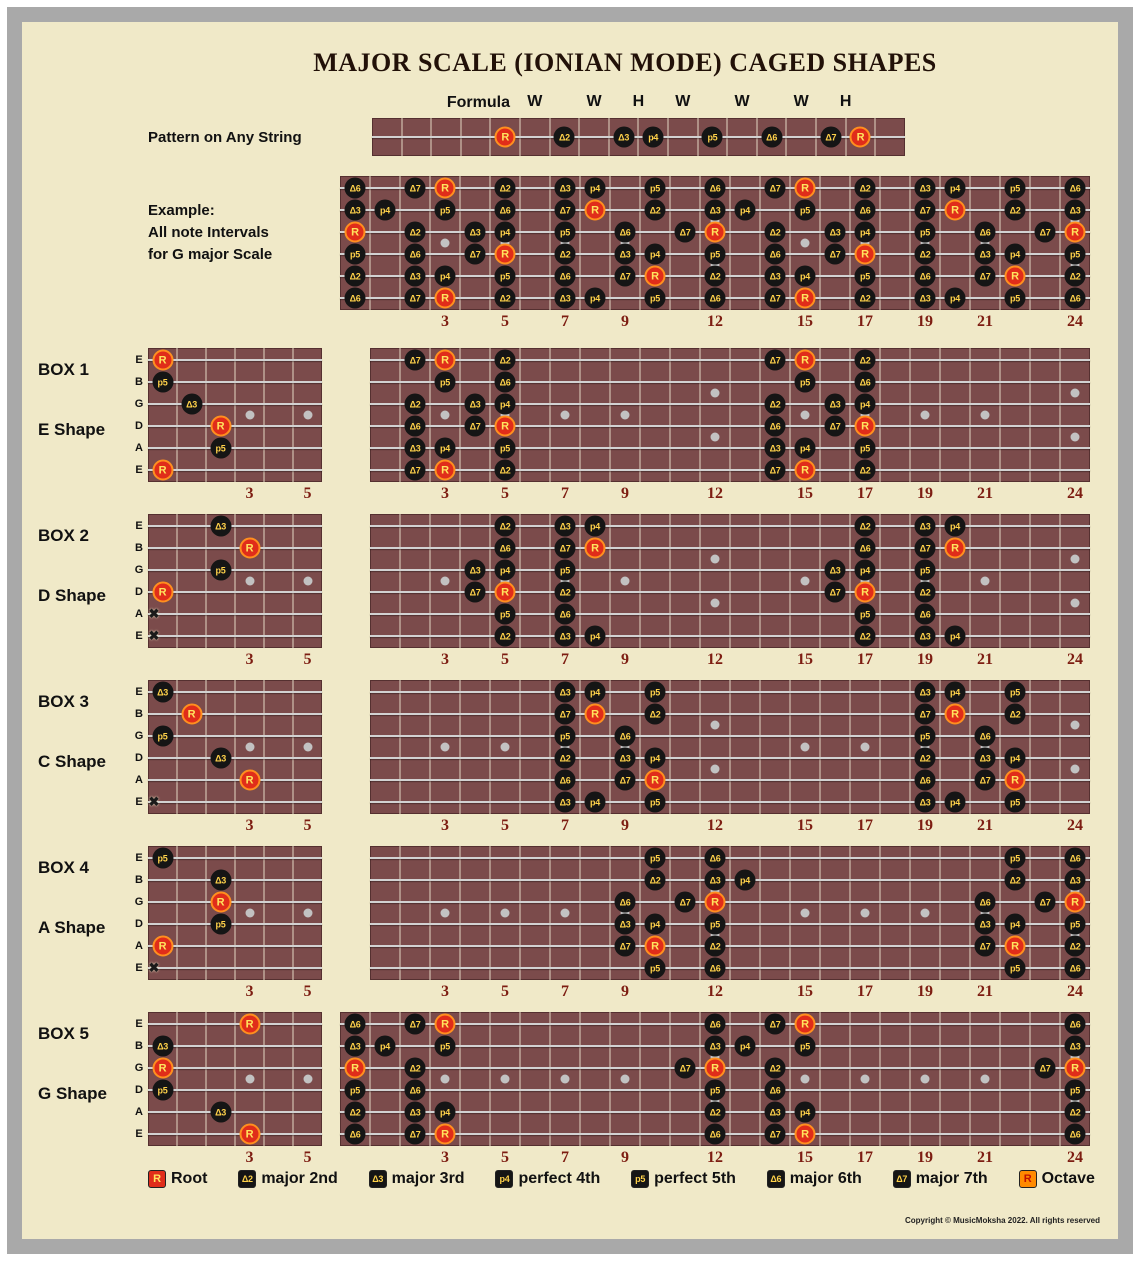  I want to click on example-caption-line3: for G major Scale, so click(210, 254).